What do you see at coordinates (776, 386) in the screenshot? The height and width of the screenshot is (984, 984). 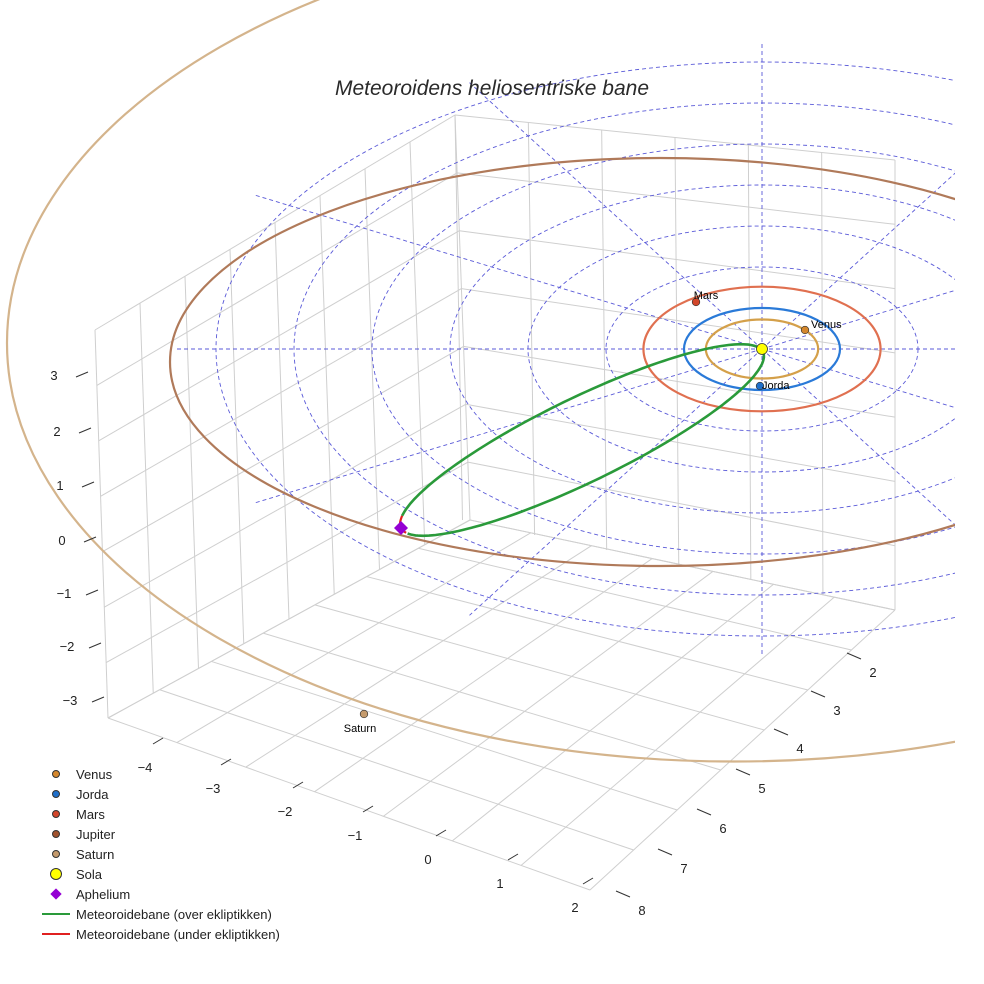 I see `planet-label-jorda: Jorda` at bounding box center [776, 386].